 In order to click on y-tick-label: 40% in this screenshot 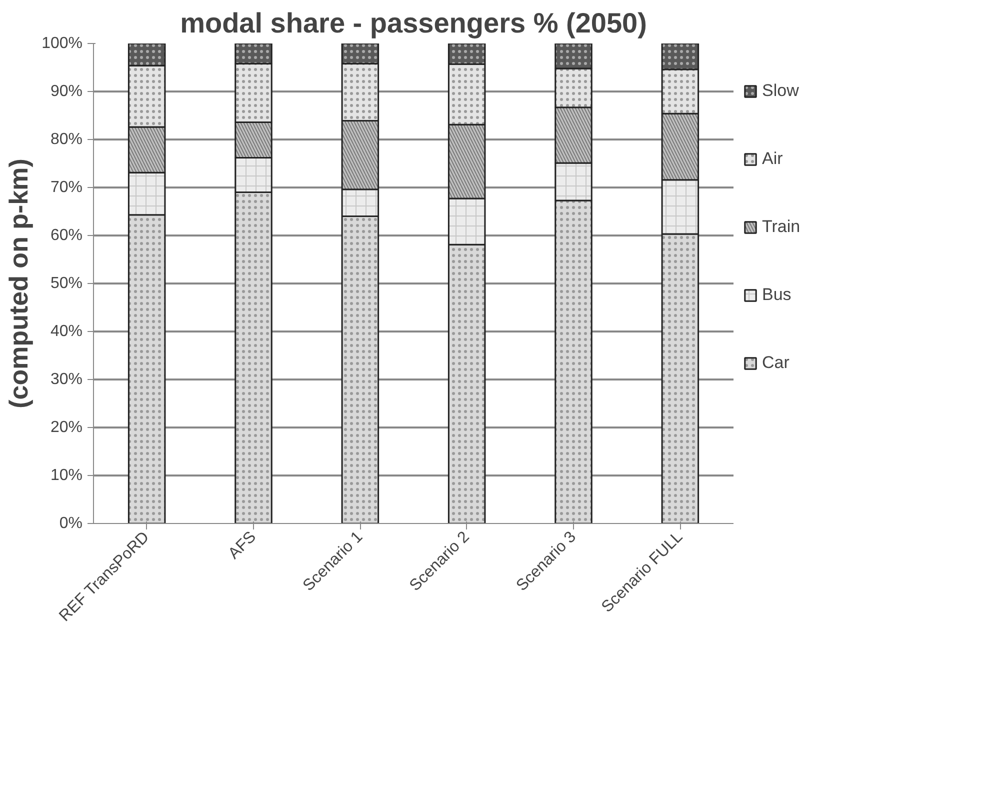, I will do `click(66, 331)`.